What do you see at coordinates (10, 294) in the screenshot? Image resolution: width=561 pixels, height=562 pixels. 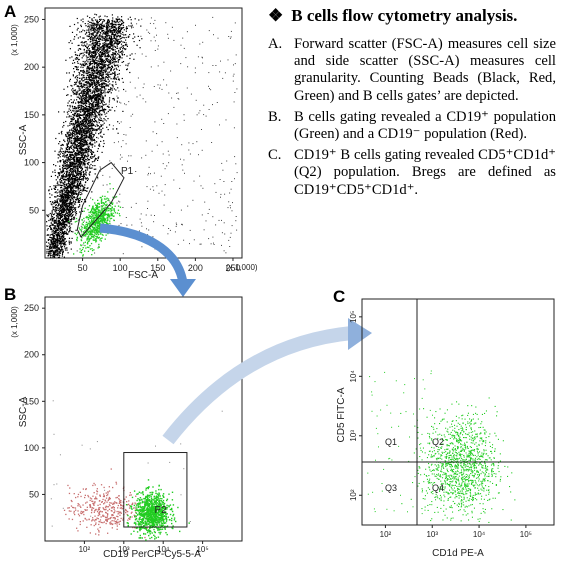 I see `panel-label-b: B` at bounding box center [10, 294].